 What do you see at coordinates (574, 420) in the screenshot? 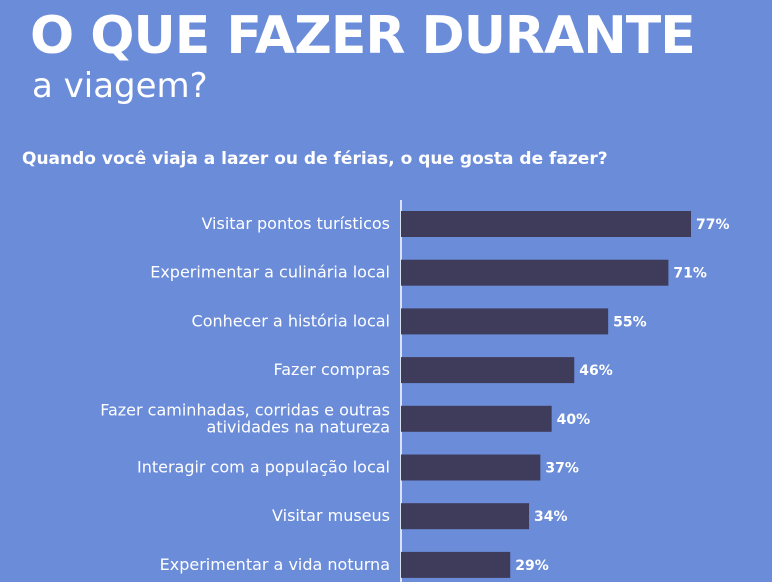
I see `data-label: 40%` at bounding box center [574, 420].